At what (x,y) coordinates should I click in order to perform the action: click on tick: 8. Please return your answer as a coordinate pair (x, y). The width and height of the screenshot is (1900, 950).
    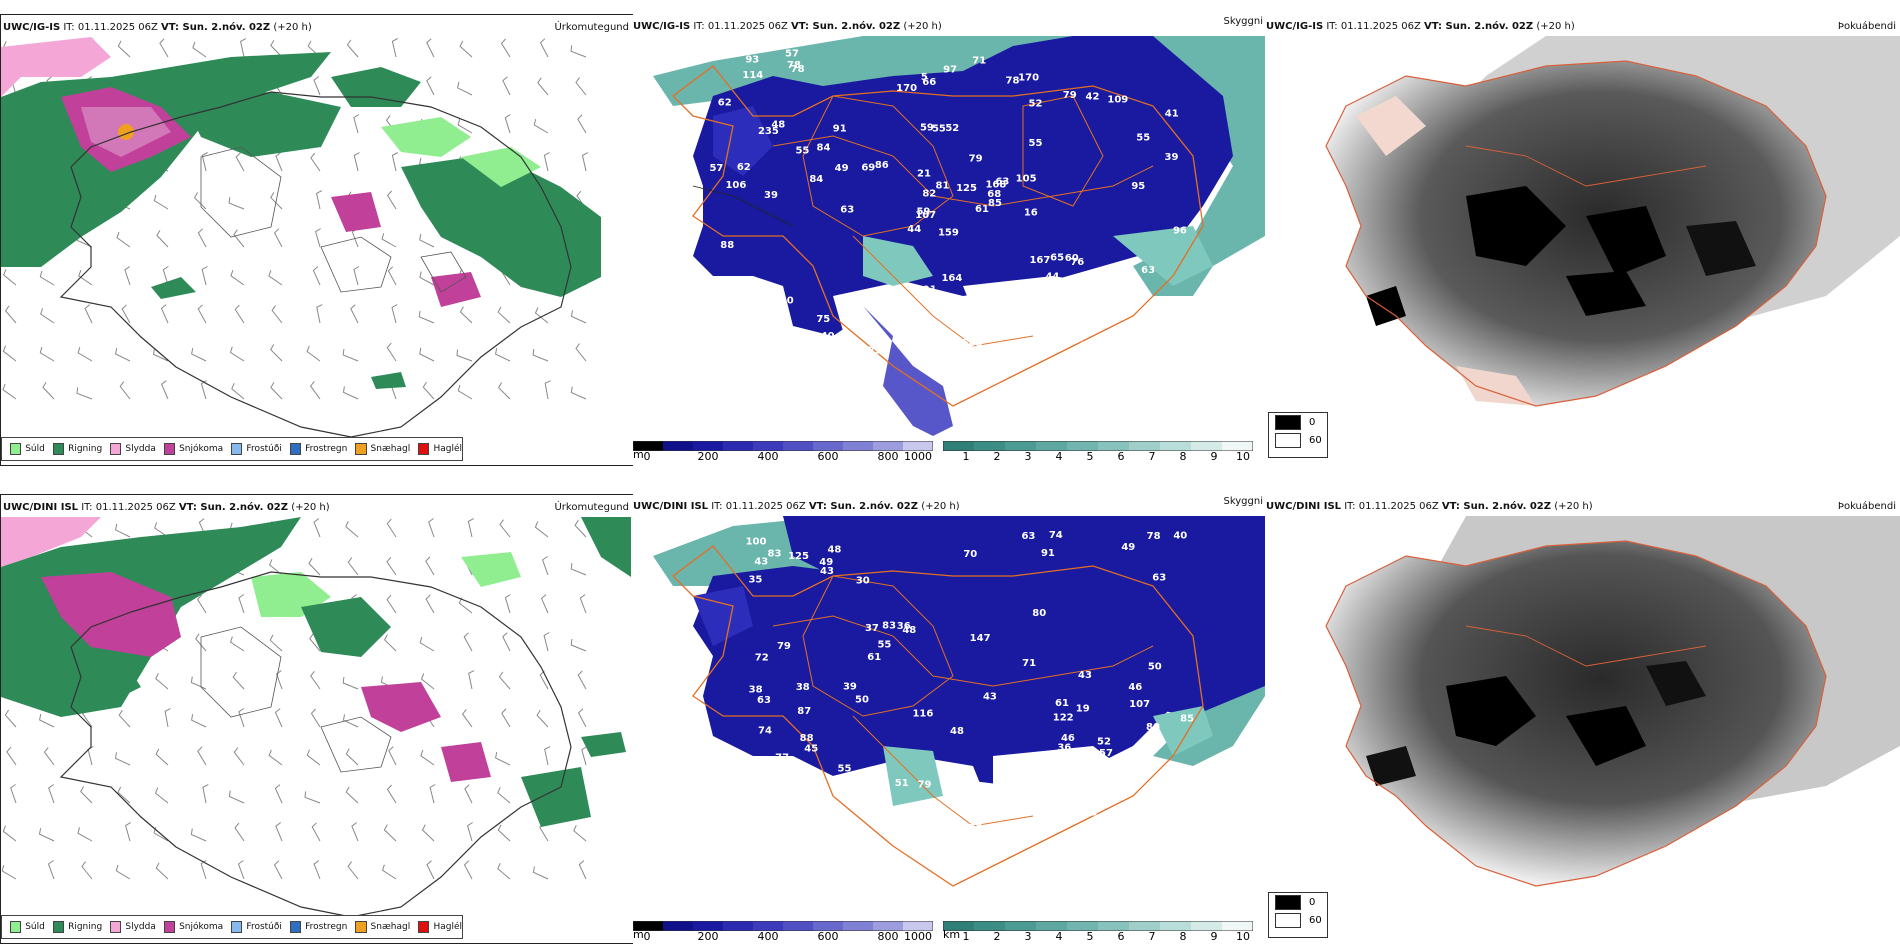
    Looking at the image, I should click on (1183, 456).